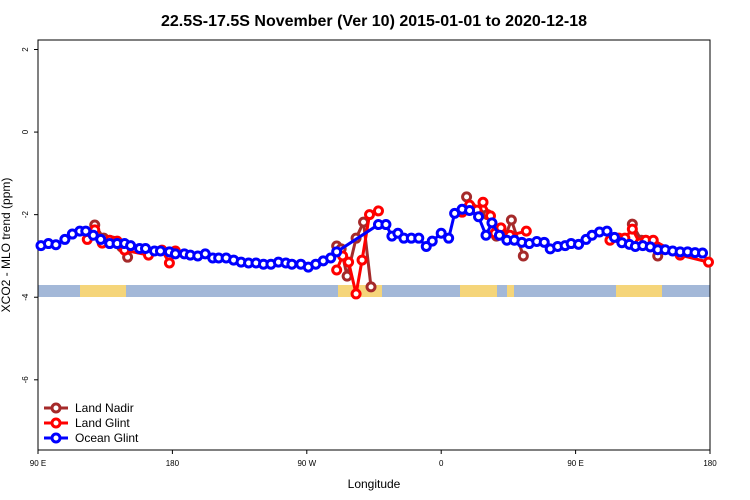 The height and width of the screenshot is (500, 750). I want to click on y-axis-label: XCO2 - MLO trend (ppm), so click(6, 245).